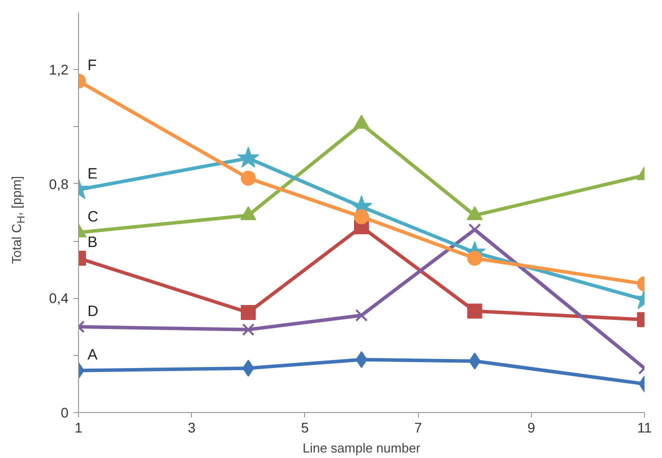  What do you see at coordinates (59, 184) in the screenshot?
I see `y-tick-label: 0,8` at bounding box center [59, 184].